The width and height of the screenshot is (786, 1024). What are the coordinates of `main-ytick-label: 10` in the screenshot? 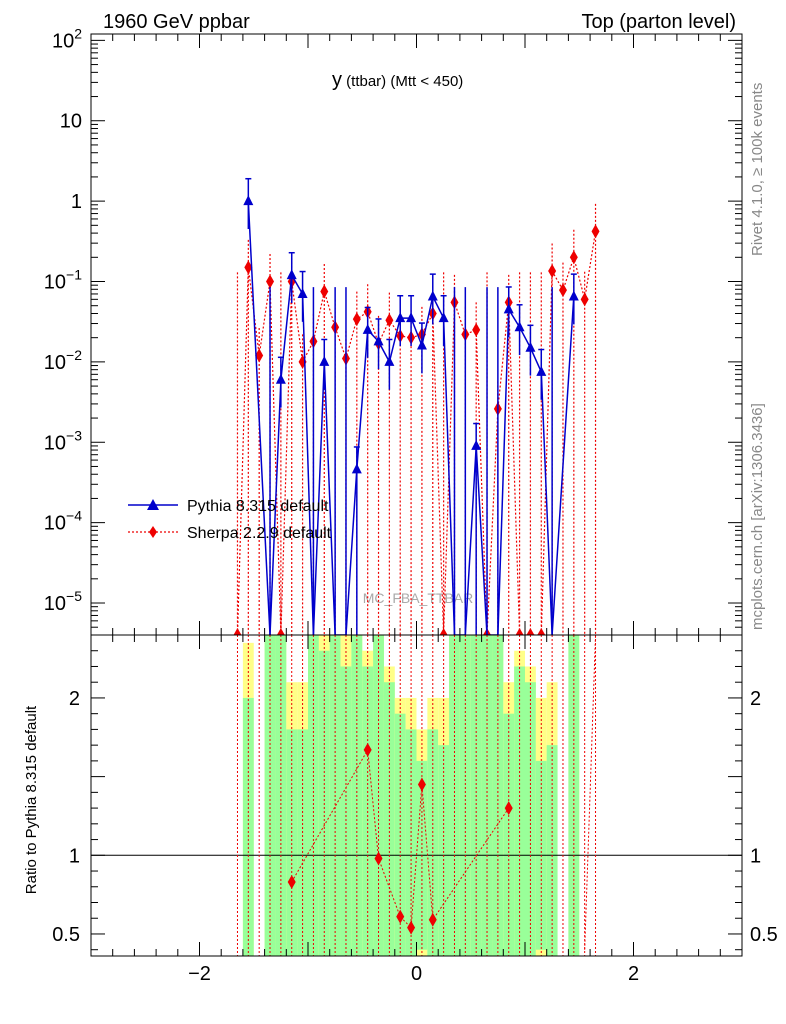 It's located at (71, 122).